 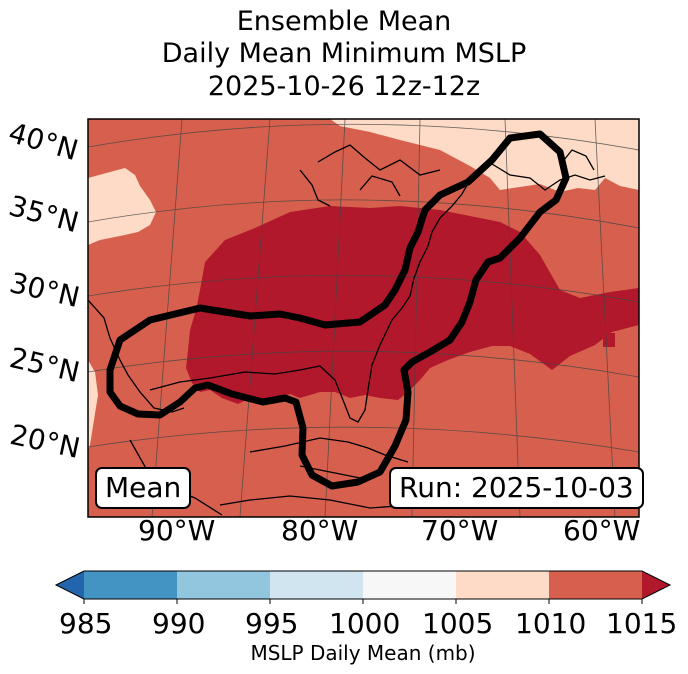 What do you see at coordinates (602, 530) in the screenshot?
I see `lon-label-60w: 60°W` at bounding box center [602, 530].